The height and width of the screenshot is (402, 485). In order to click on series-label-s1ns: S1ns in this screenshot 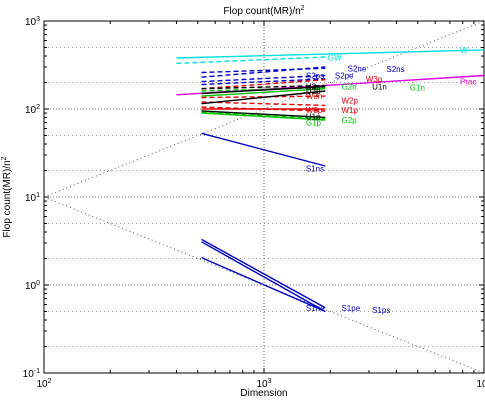, I will do `click(315, 169)`.